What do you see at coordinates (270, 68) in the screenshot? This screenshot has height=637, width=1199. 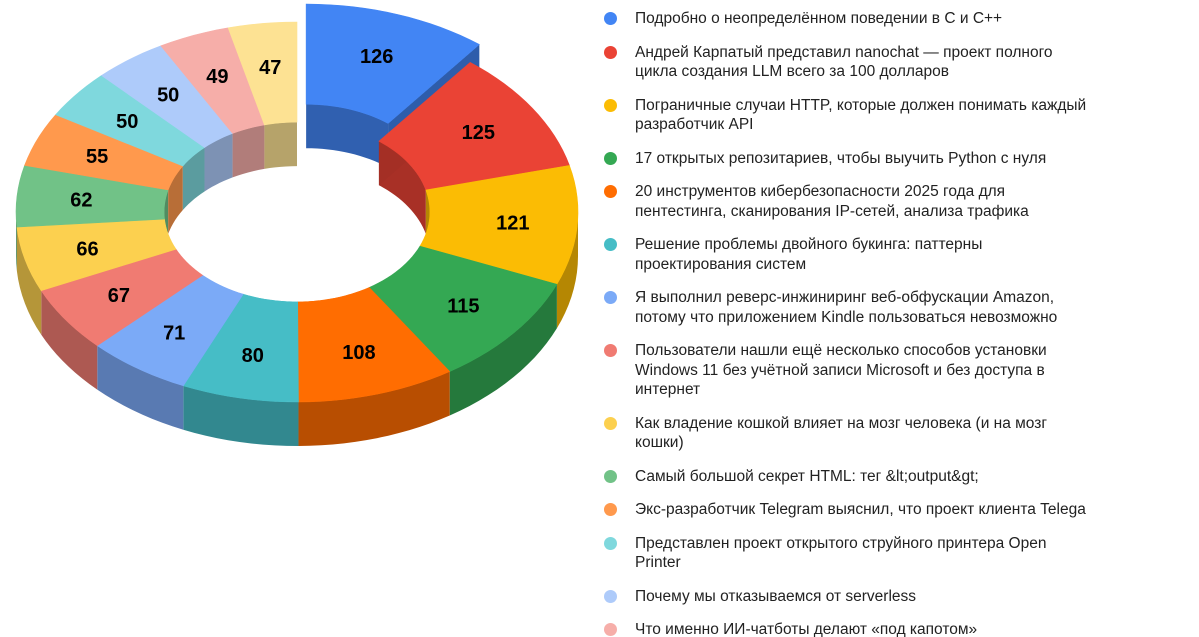 I see `slice-value-label: 47` at bounding box center [270, 68].